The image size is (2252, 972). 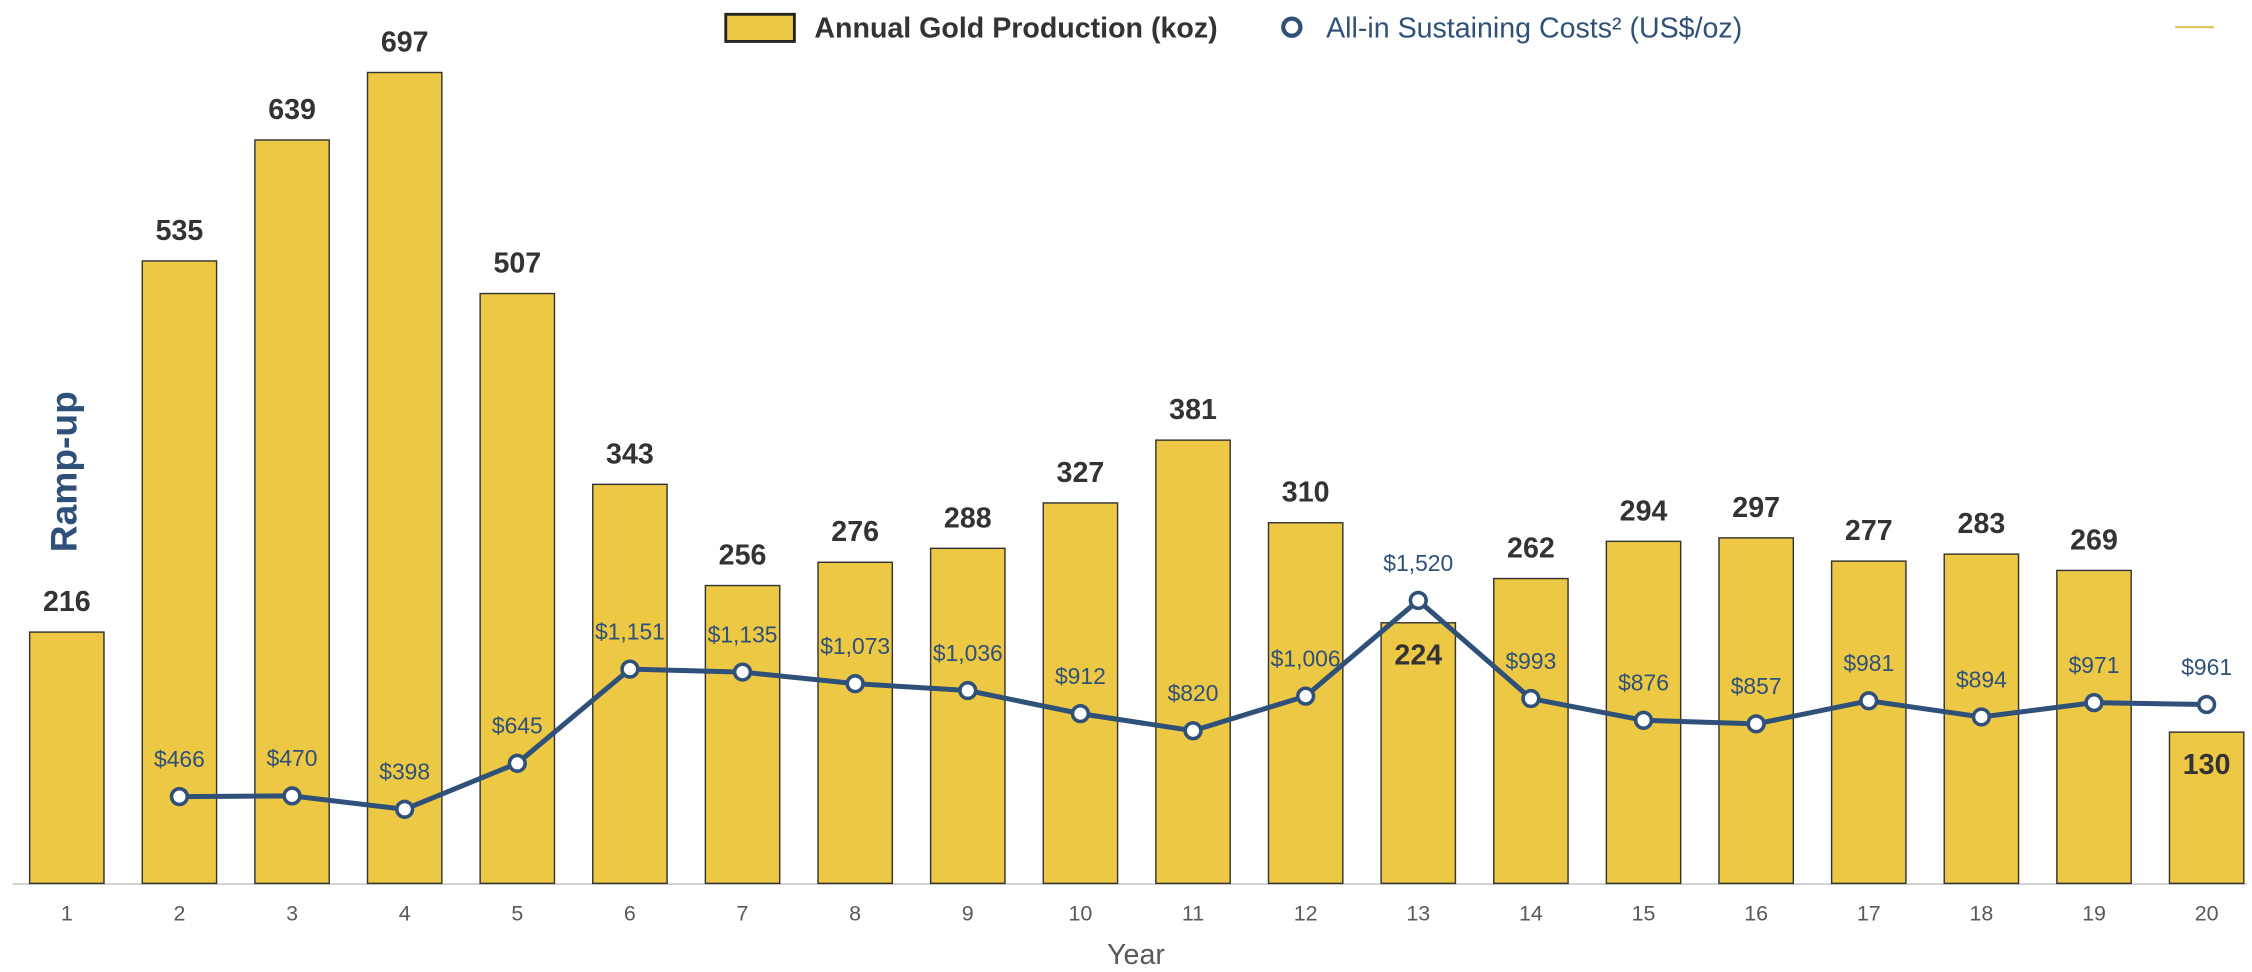 I want to click on bar-value-label: 277, so click(x=1869, y=531).